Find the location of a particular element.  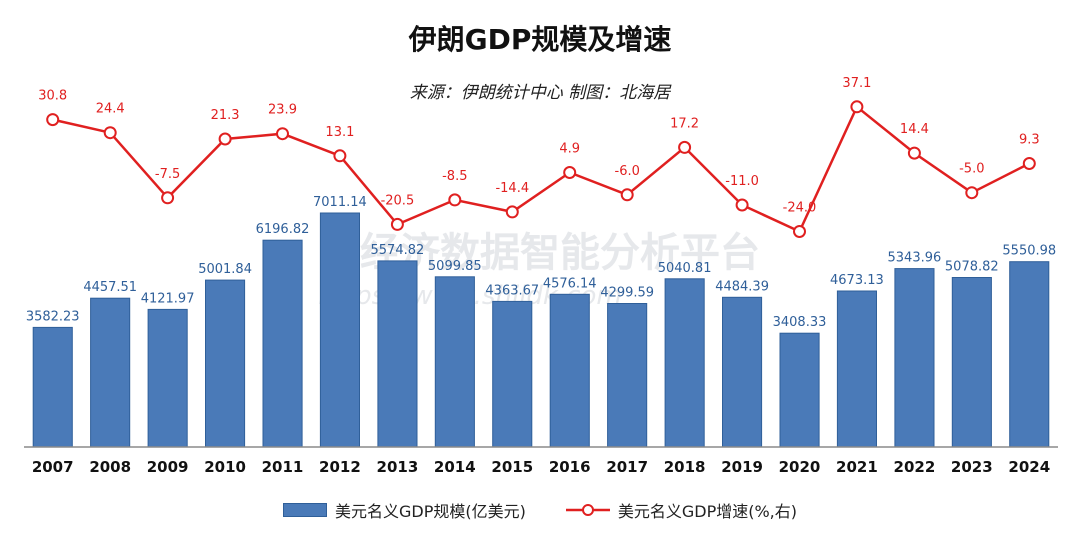

line-point-2018 is located at coordinates (685, 147).